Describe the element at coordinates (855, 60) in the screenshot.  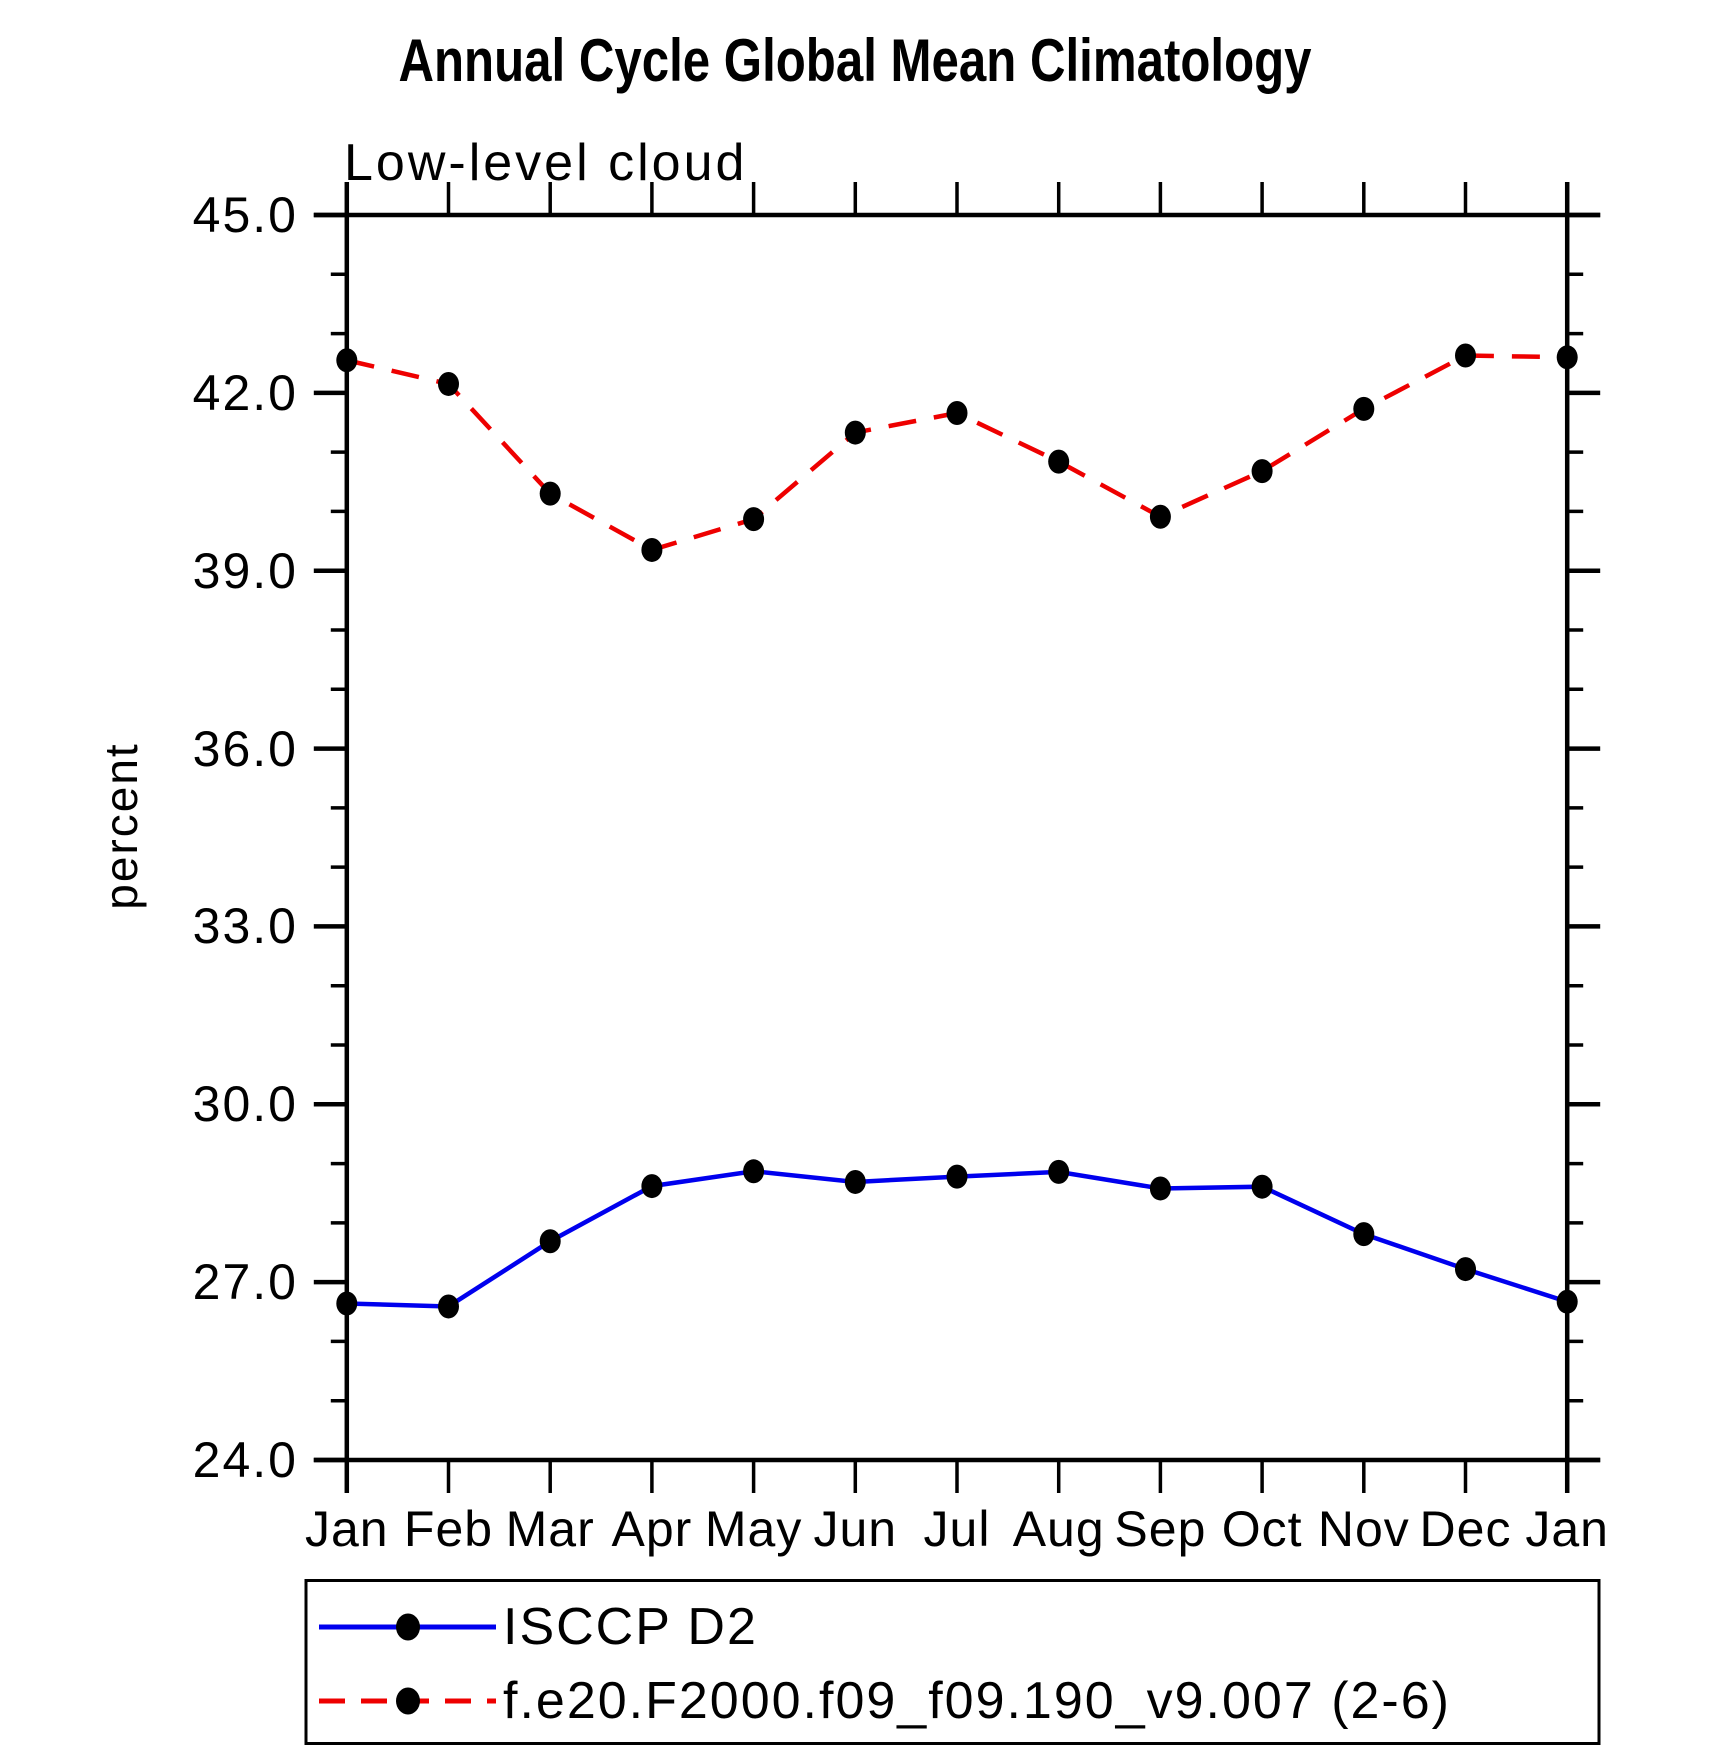
I see `chart-title: Annual Cycle Global Mean Climatology` at that location.